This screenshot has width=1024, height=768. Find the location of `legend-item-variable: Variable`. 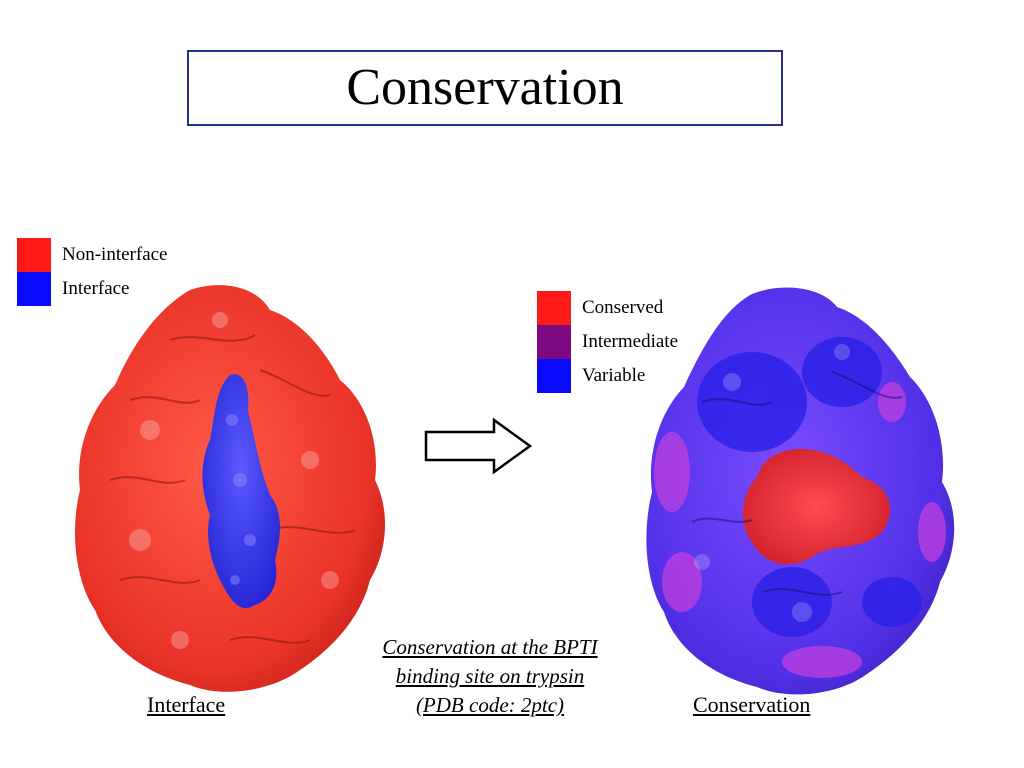

legend-item-variable: Variable is located at coordinates (607, 376).